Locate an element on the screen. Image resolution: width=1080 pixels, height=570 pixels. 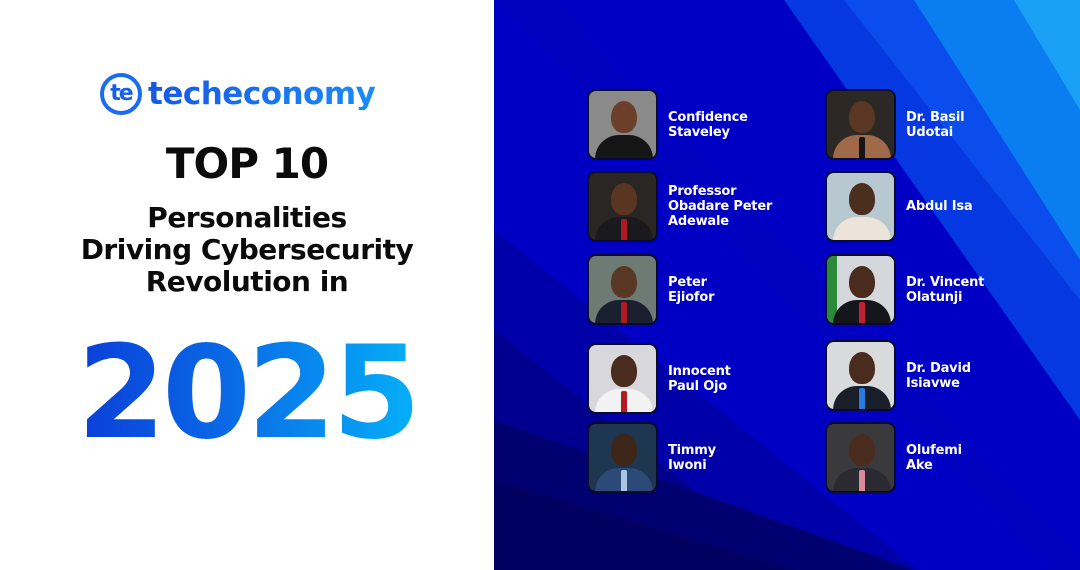
headline-year: 2025 is located at coordinates (247, 394).